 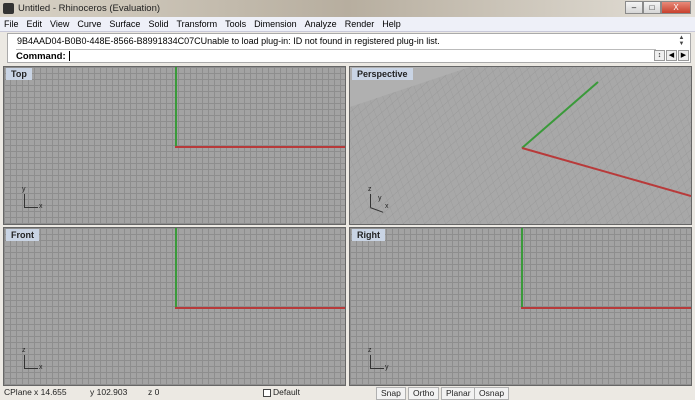 I want to click on close-button: X, so click(x=676, y=7).